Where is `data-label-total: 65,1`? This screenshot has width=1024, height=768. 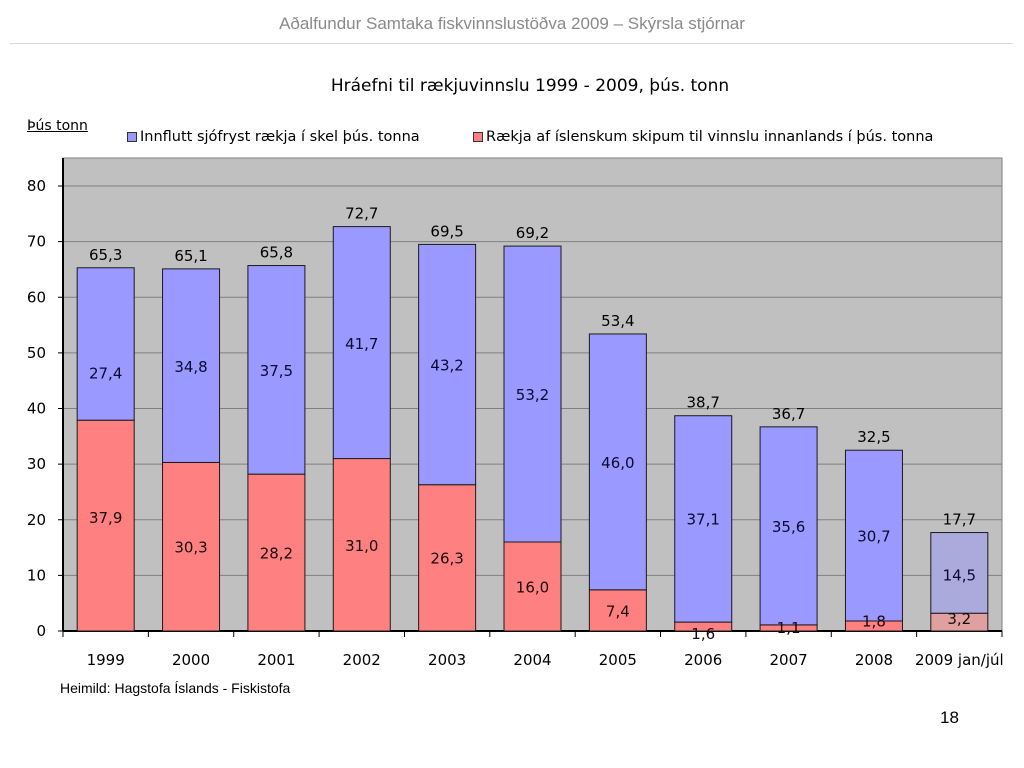 data-label-total: 65,1 is located at coordinates (190, 256).